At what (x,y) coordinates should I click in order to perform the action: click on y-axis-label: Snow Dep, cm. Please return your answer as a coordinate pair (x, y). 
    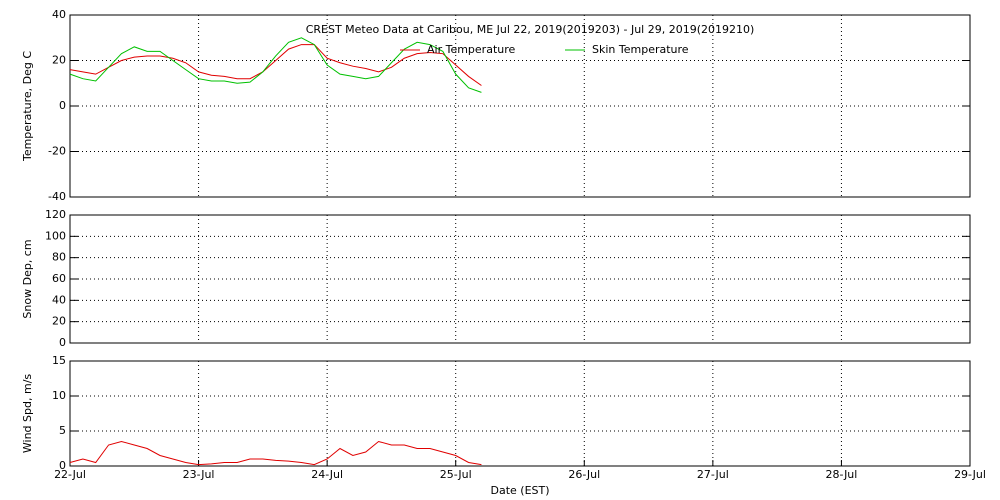
    Looking at the image, I should click on (27, 278).